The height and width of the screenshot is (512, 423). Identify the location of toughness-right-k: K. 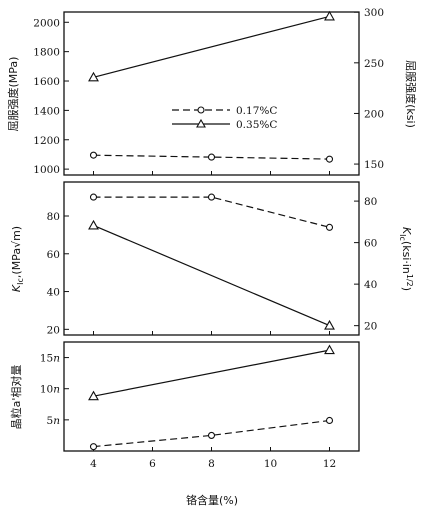
(406, 231).